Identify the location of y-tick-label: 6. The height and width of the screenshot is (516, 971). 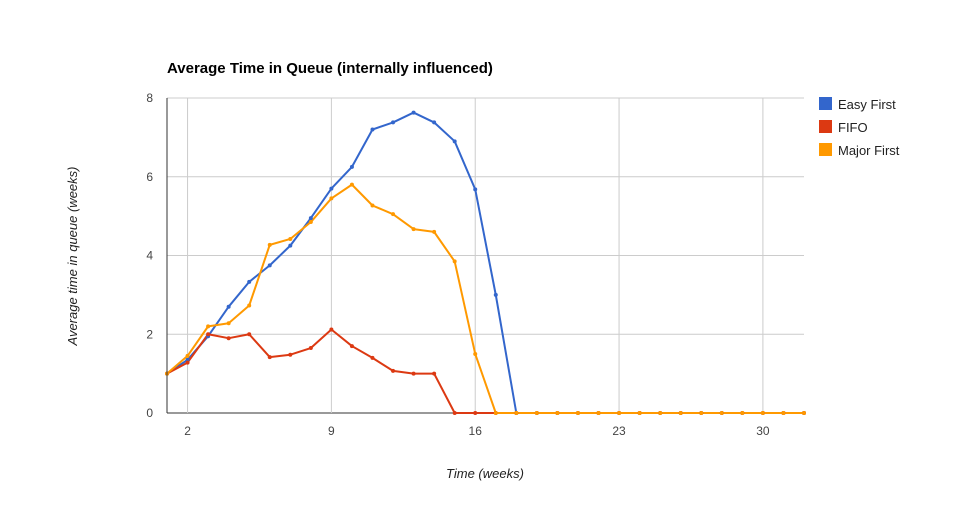
(149, 177).